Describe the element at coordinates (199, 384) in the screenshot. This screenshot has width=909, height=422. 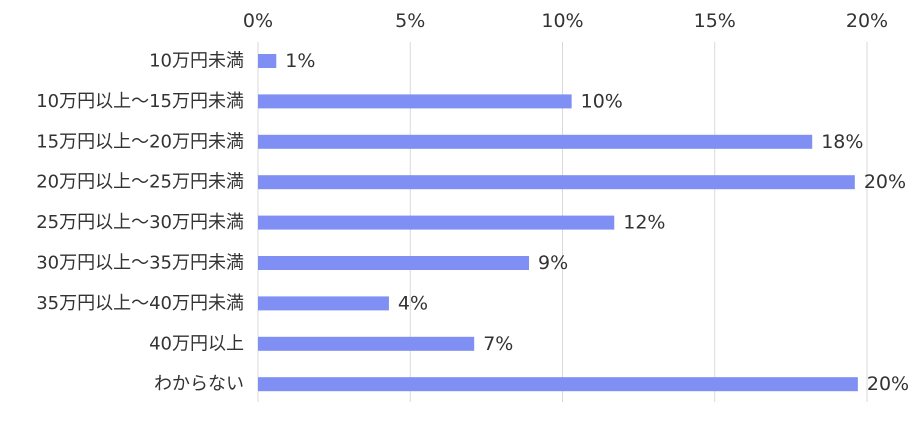
I see `category-label: わからない` at that location.